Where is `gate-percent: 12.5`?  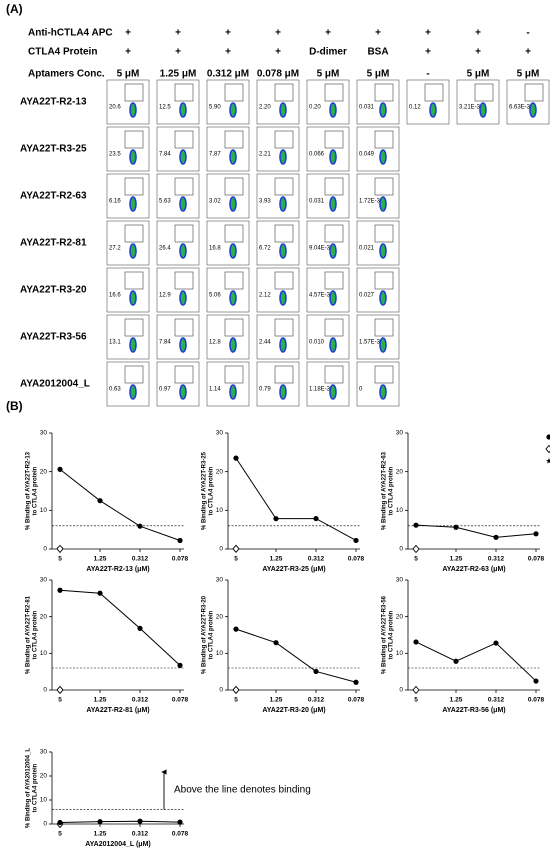 gate-percent: 12.5 is located at coordinates (165, 108).